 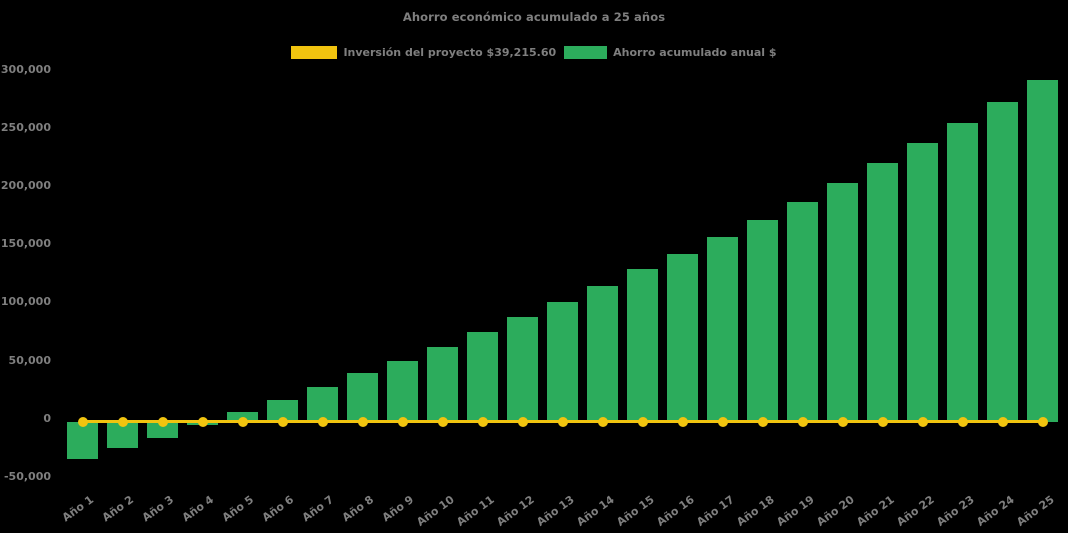 What do you see at coordinates (25, 244) in the screenshot?
I see `y-axis-tick-label: 150,000` at bounding box center [25, 244].